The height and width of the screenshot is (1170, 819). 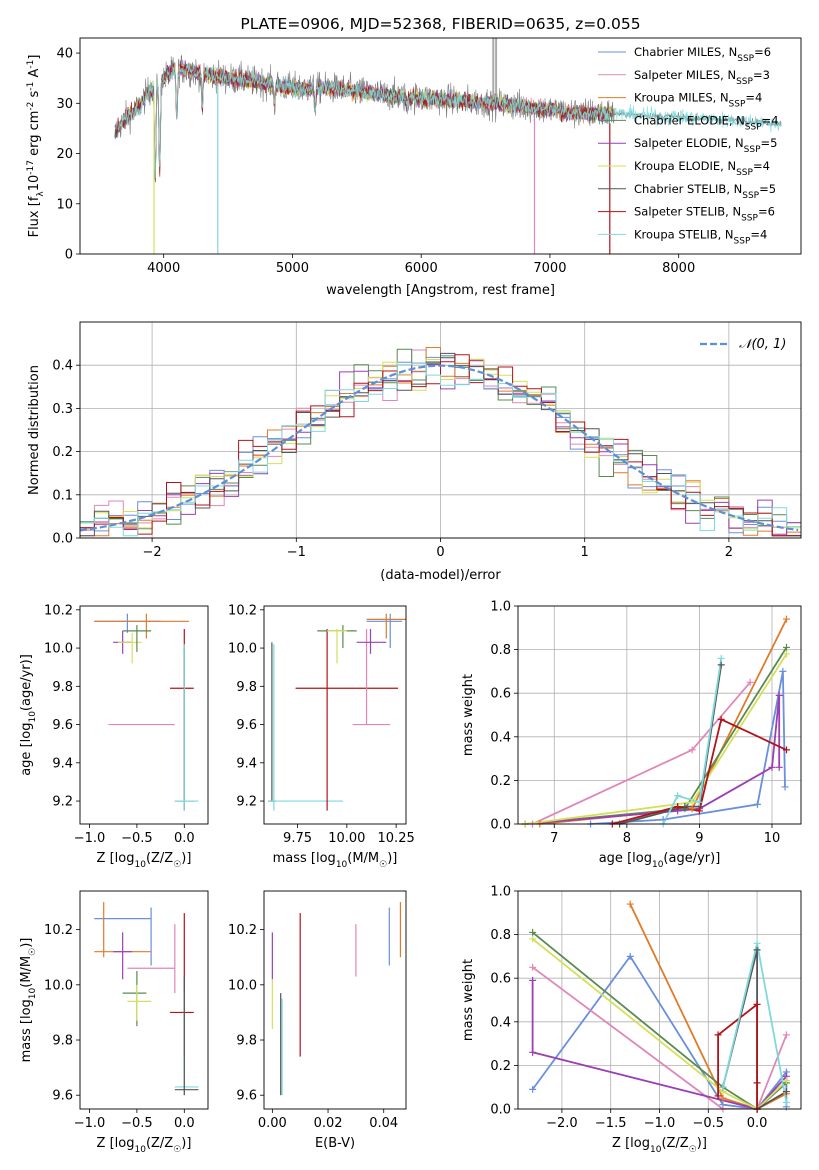 What do you see at coordinates (62, 763) in the screenshot?
I see `y-tick-label: 9.4` at bounding box center [62, 763].